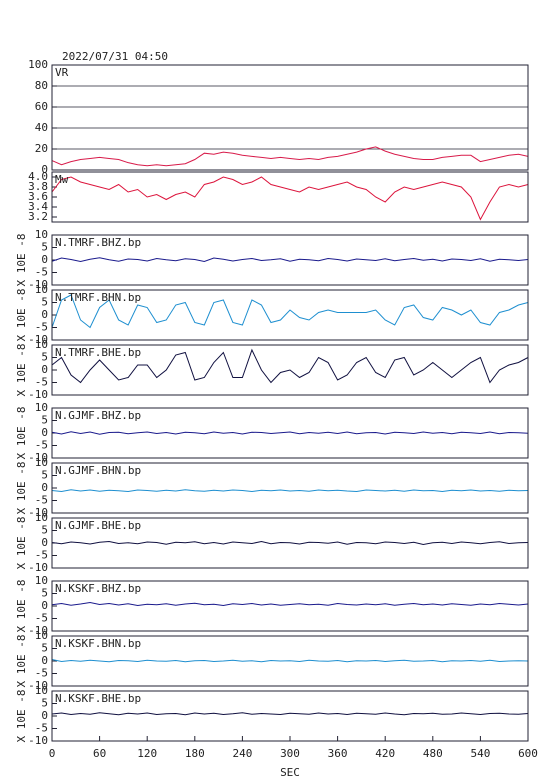 The height and width of the screenshot is (781, 554). What do you see at coordinates (480, 753) in the screenshot?
I see `x-tick-label: 540` at bounding box center [480, 753].